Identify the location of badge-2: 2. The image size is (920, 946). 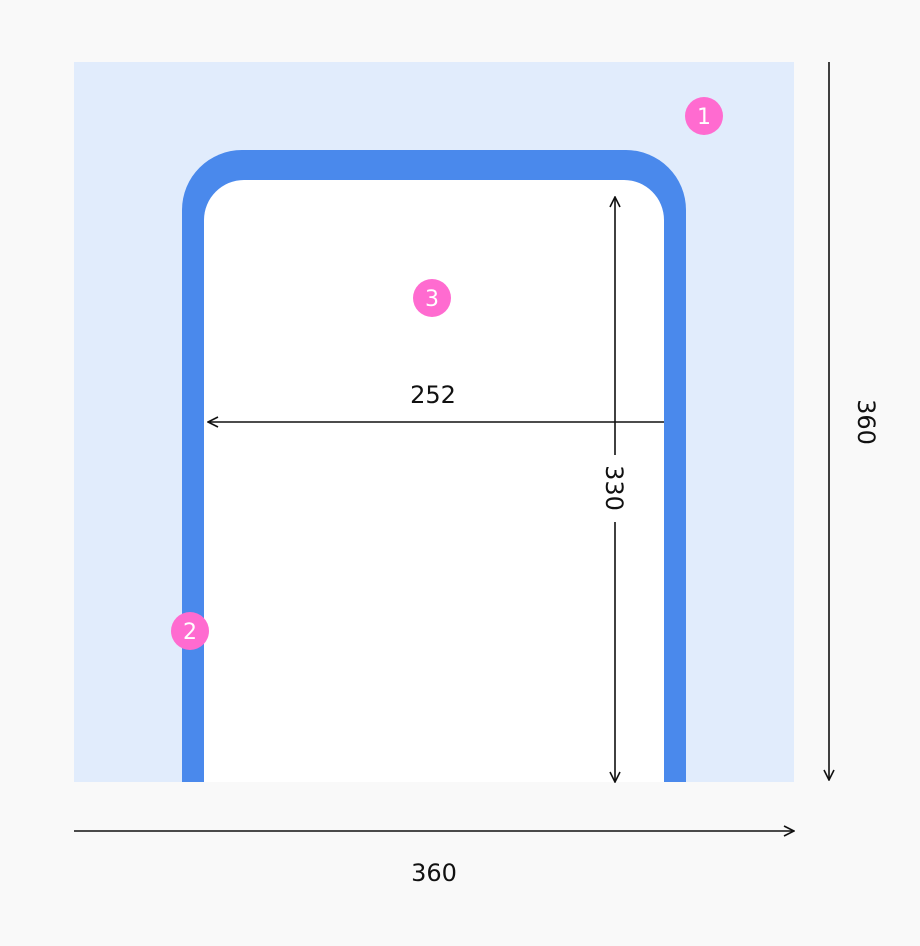
(190, 631).